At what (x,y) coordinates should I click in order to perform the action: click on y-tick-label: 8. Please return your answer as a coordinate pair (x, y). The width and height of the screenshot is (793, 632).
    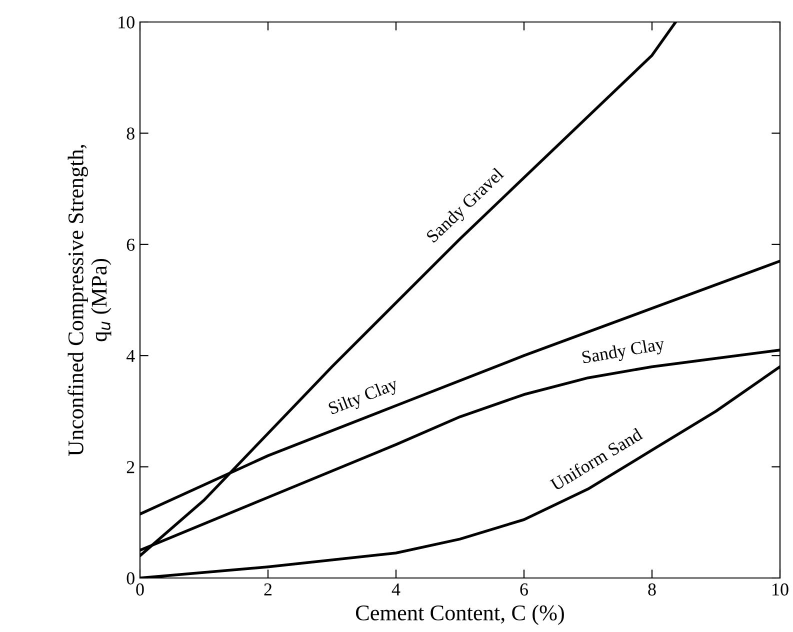
    Looking at the image, I should click on (130, 133).